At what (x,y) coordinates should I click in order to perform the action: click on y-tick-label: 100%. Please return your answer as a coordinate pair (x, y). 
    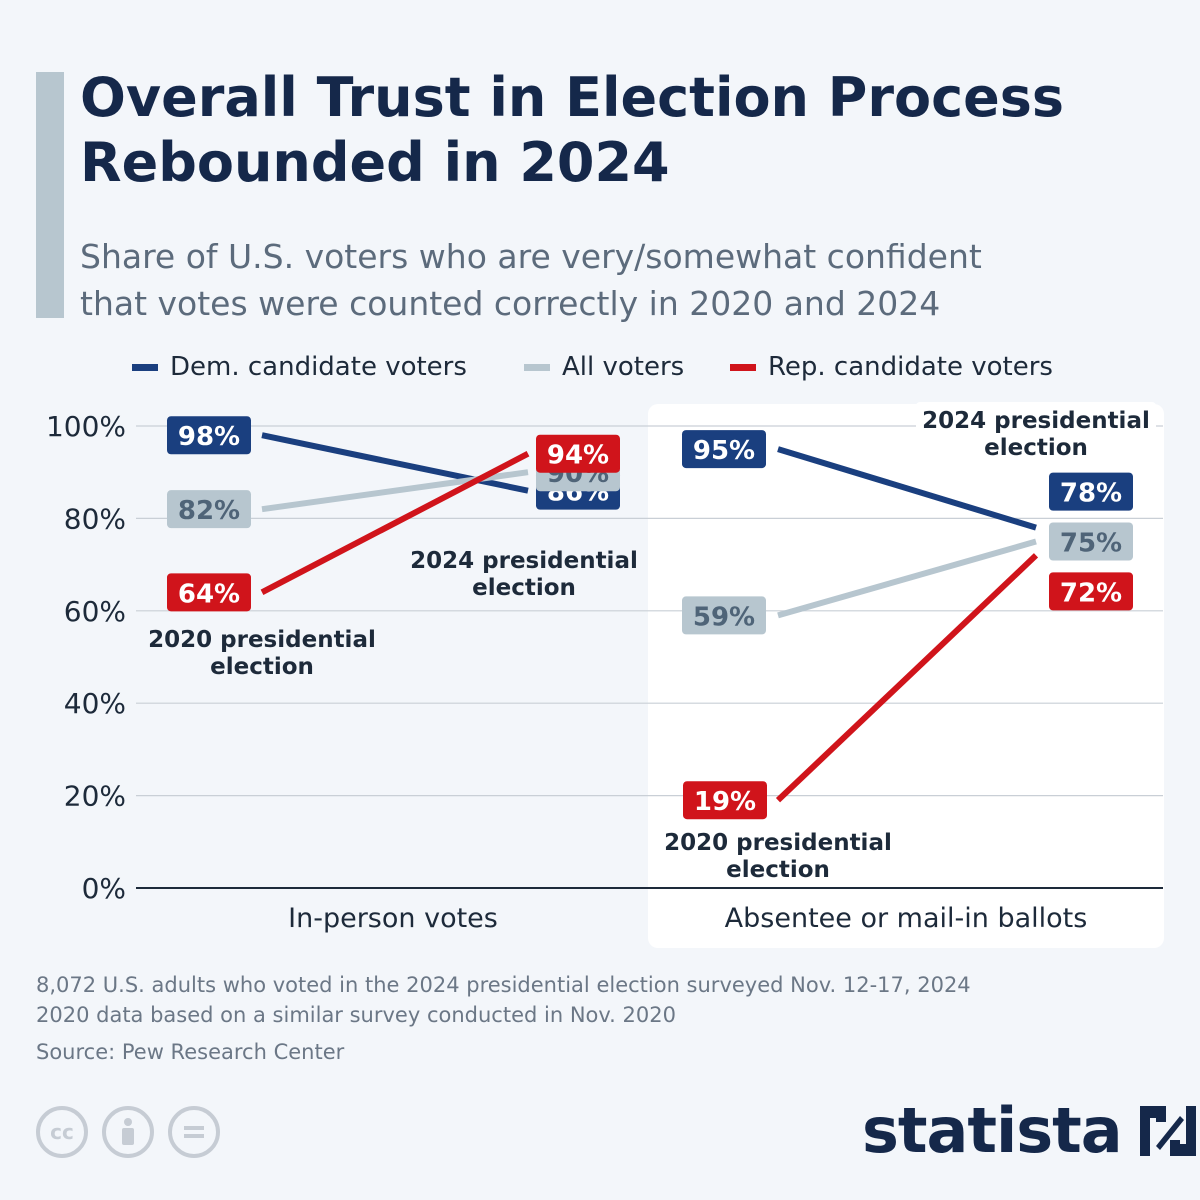
    Looking at the image, I should click on (86, 426).